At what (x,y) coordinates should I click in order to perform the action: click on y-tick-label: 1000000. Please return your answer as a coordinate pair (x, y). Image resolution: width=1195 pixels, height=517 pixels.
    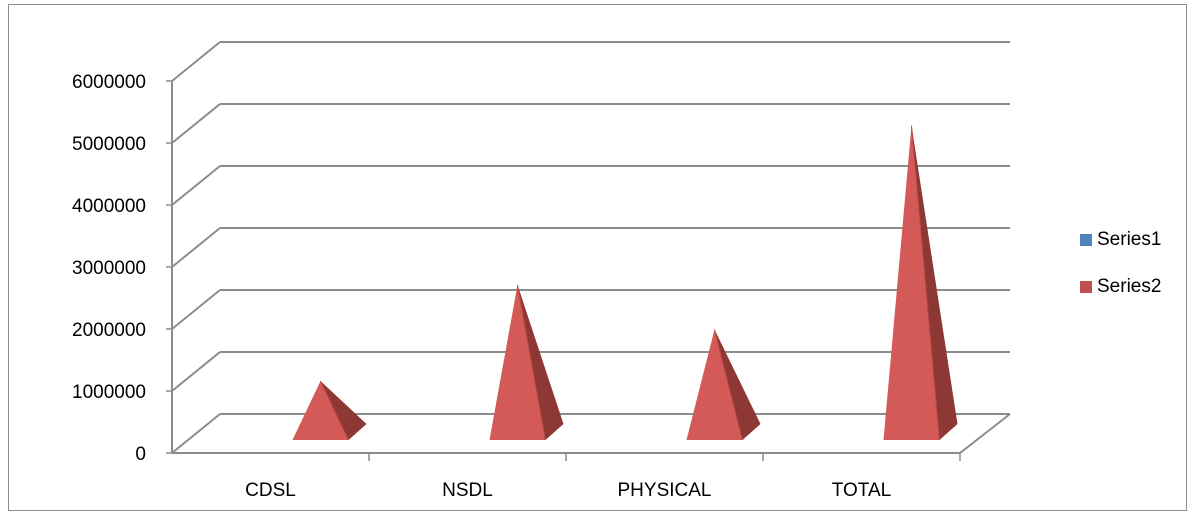
    Looking at the image, I should click on (109, 392).